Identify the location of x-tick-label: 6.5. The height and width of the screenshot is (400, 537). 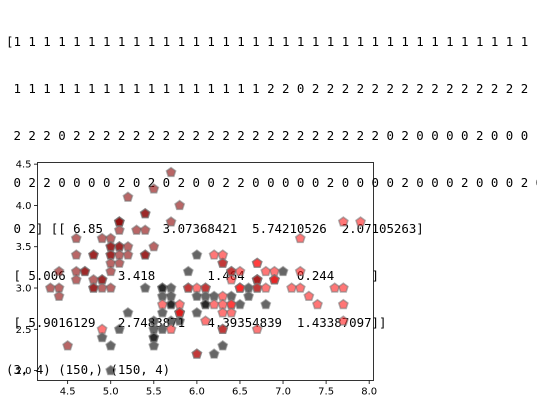
(240, 392).